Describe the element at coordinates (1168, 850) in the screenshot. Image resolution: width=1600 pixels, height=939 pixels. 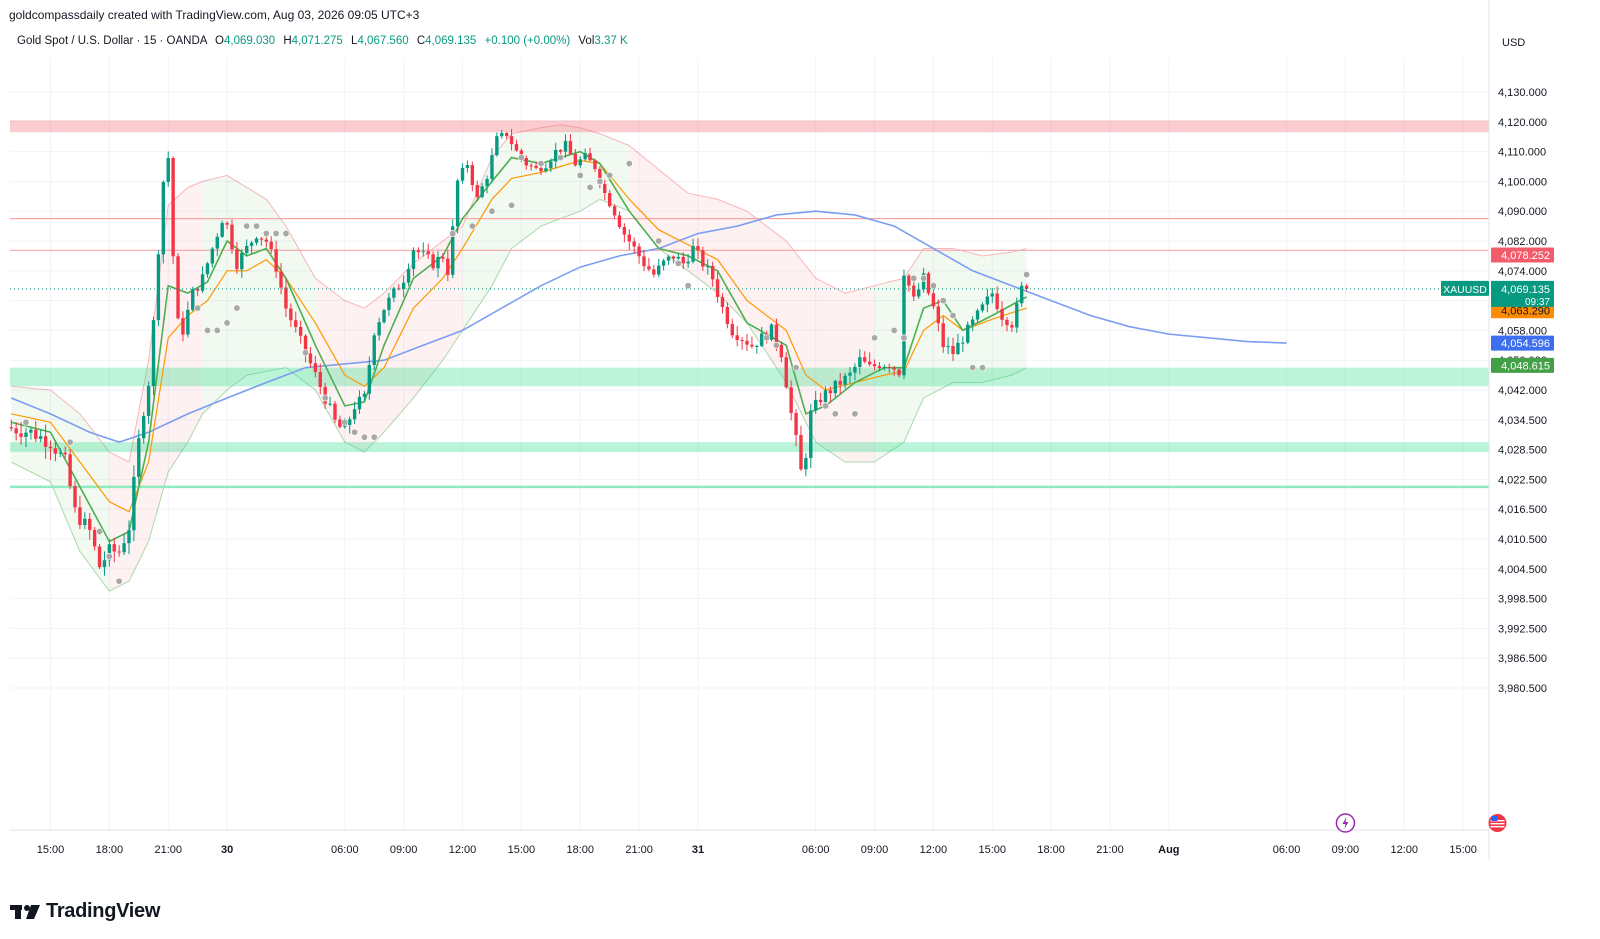
I see `time-tick-label: Aug` at that location.